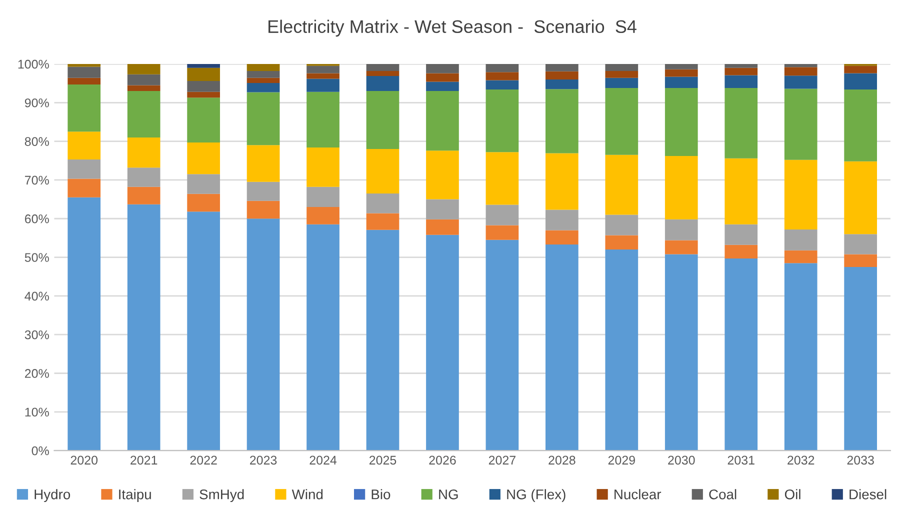  I want to click on legend-label: Bio, so click(381, 494).